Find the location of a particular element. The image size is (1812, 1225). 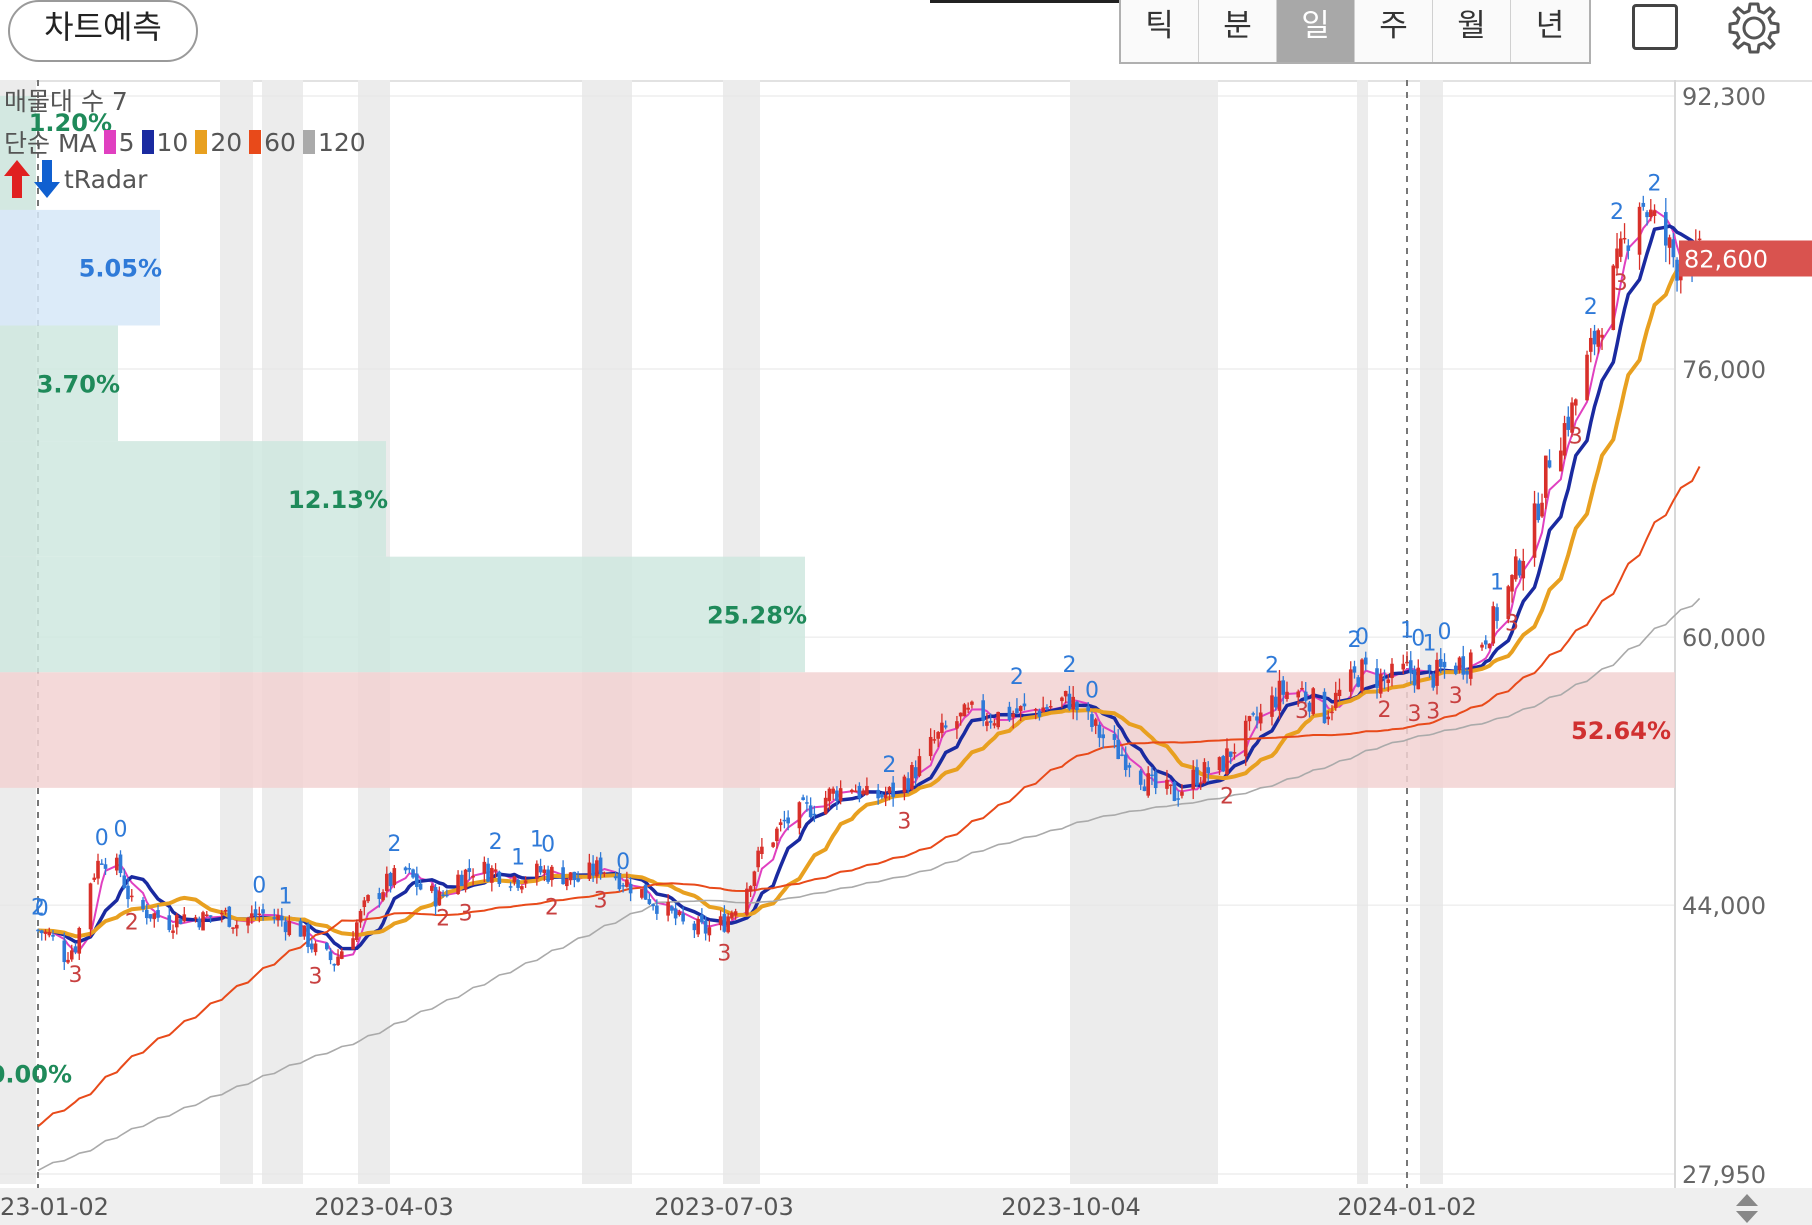

chart-predict-button: 차트예측 is located at coordinates (103, 31).